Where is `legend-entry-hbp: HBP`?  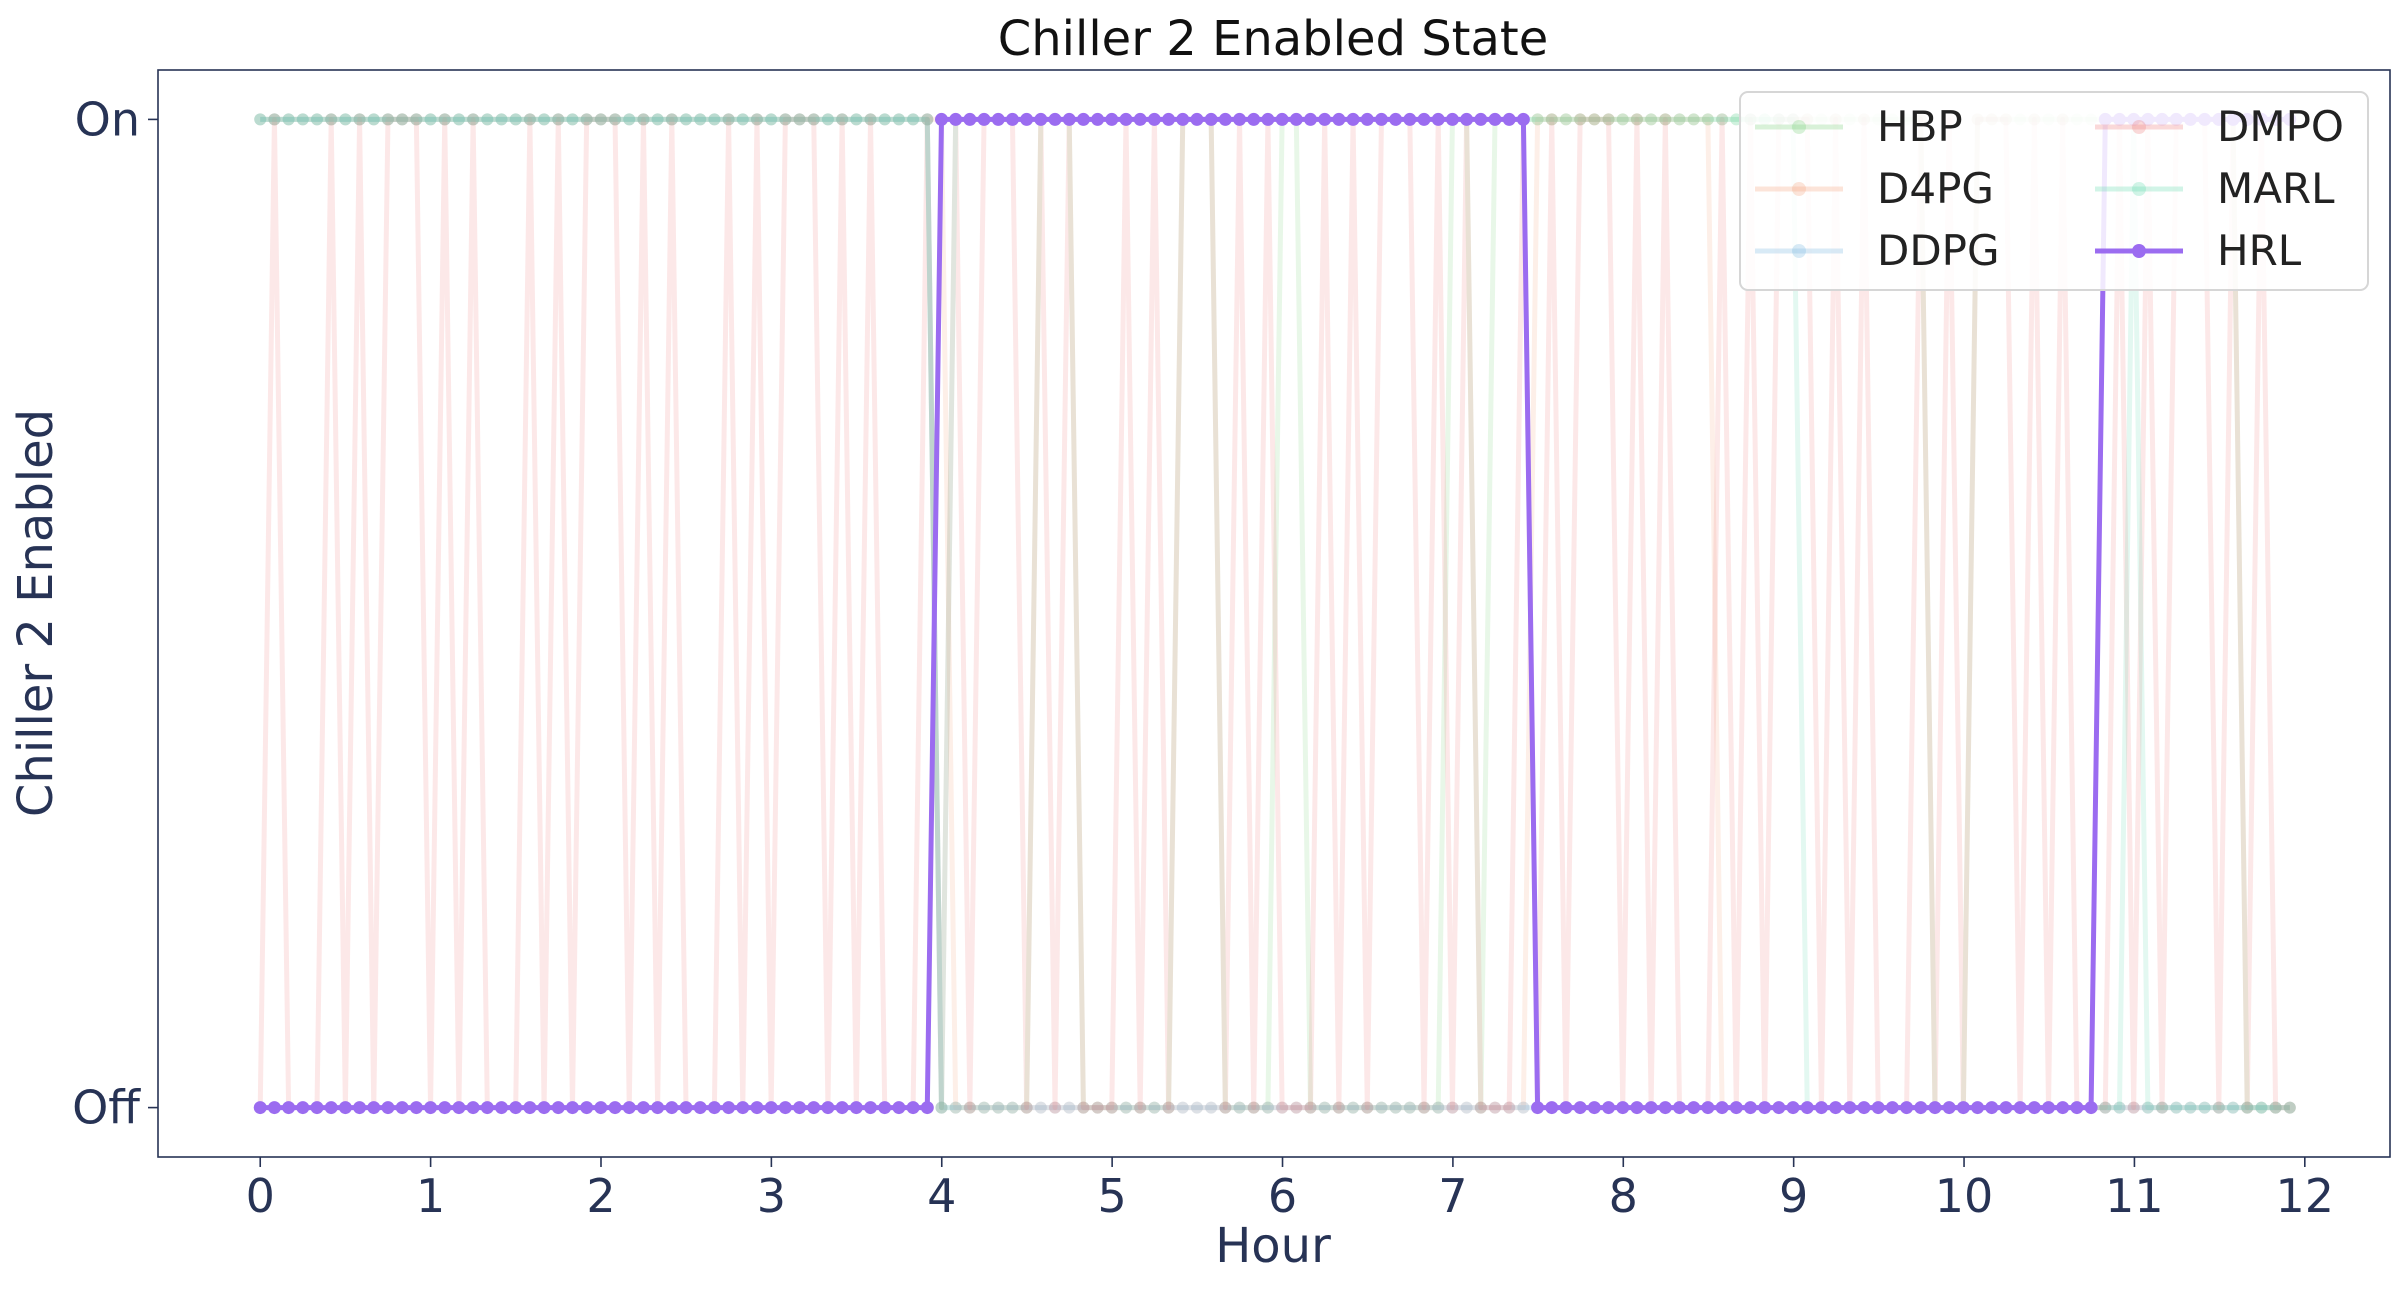 legend-entry-hbp: HBP is located at coordinates (1859, 126).